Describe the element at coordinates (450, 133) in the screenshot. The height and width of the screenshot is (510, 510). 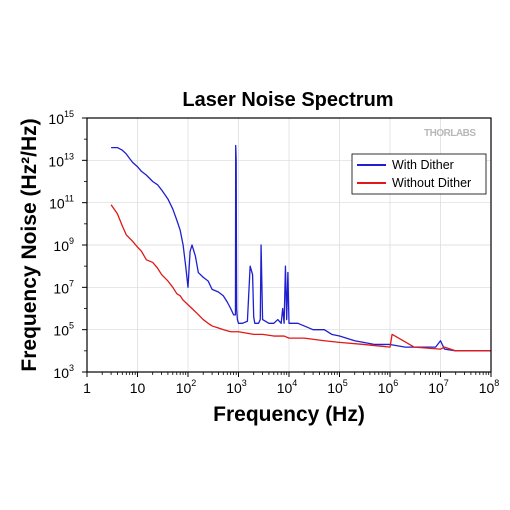
I see `thorlabs-watermark: THORLABS` at that location.